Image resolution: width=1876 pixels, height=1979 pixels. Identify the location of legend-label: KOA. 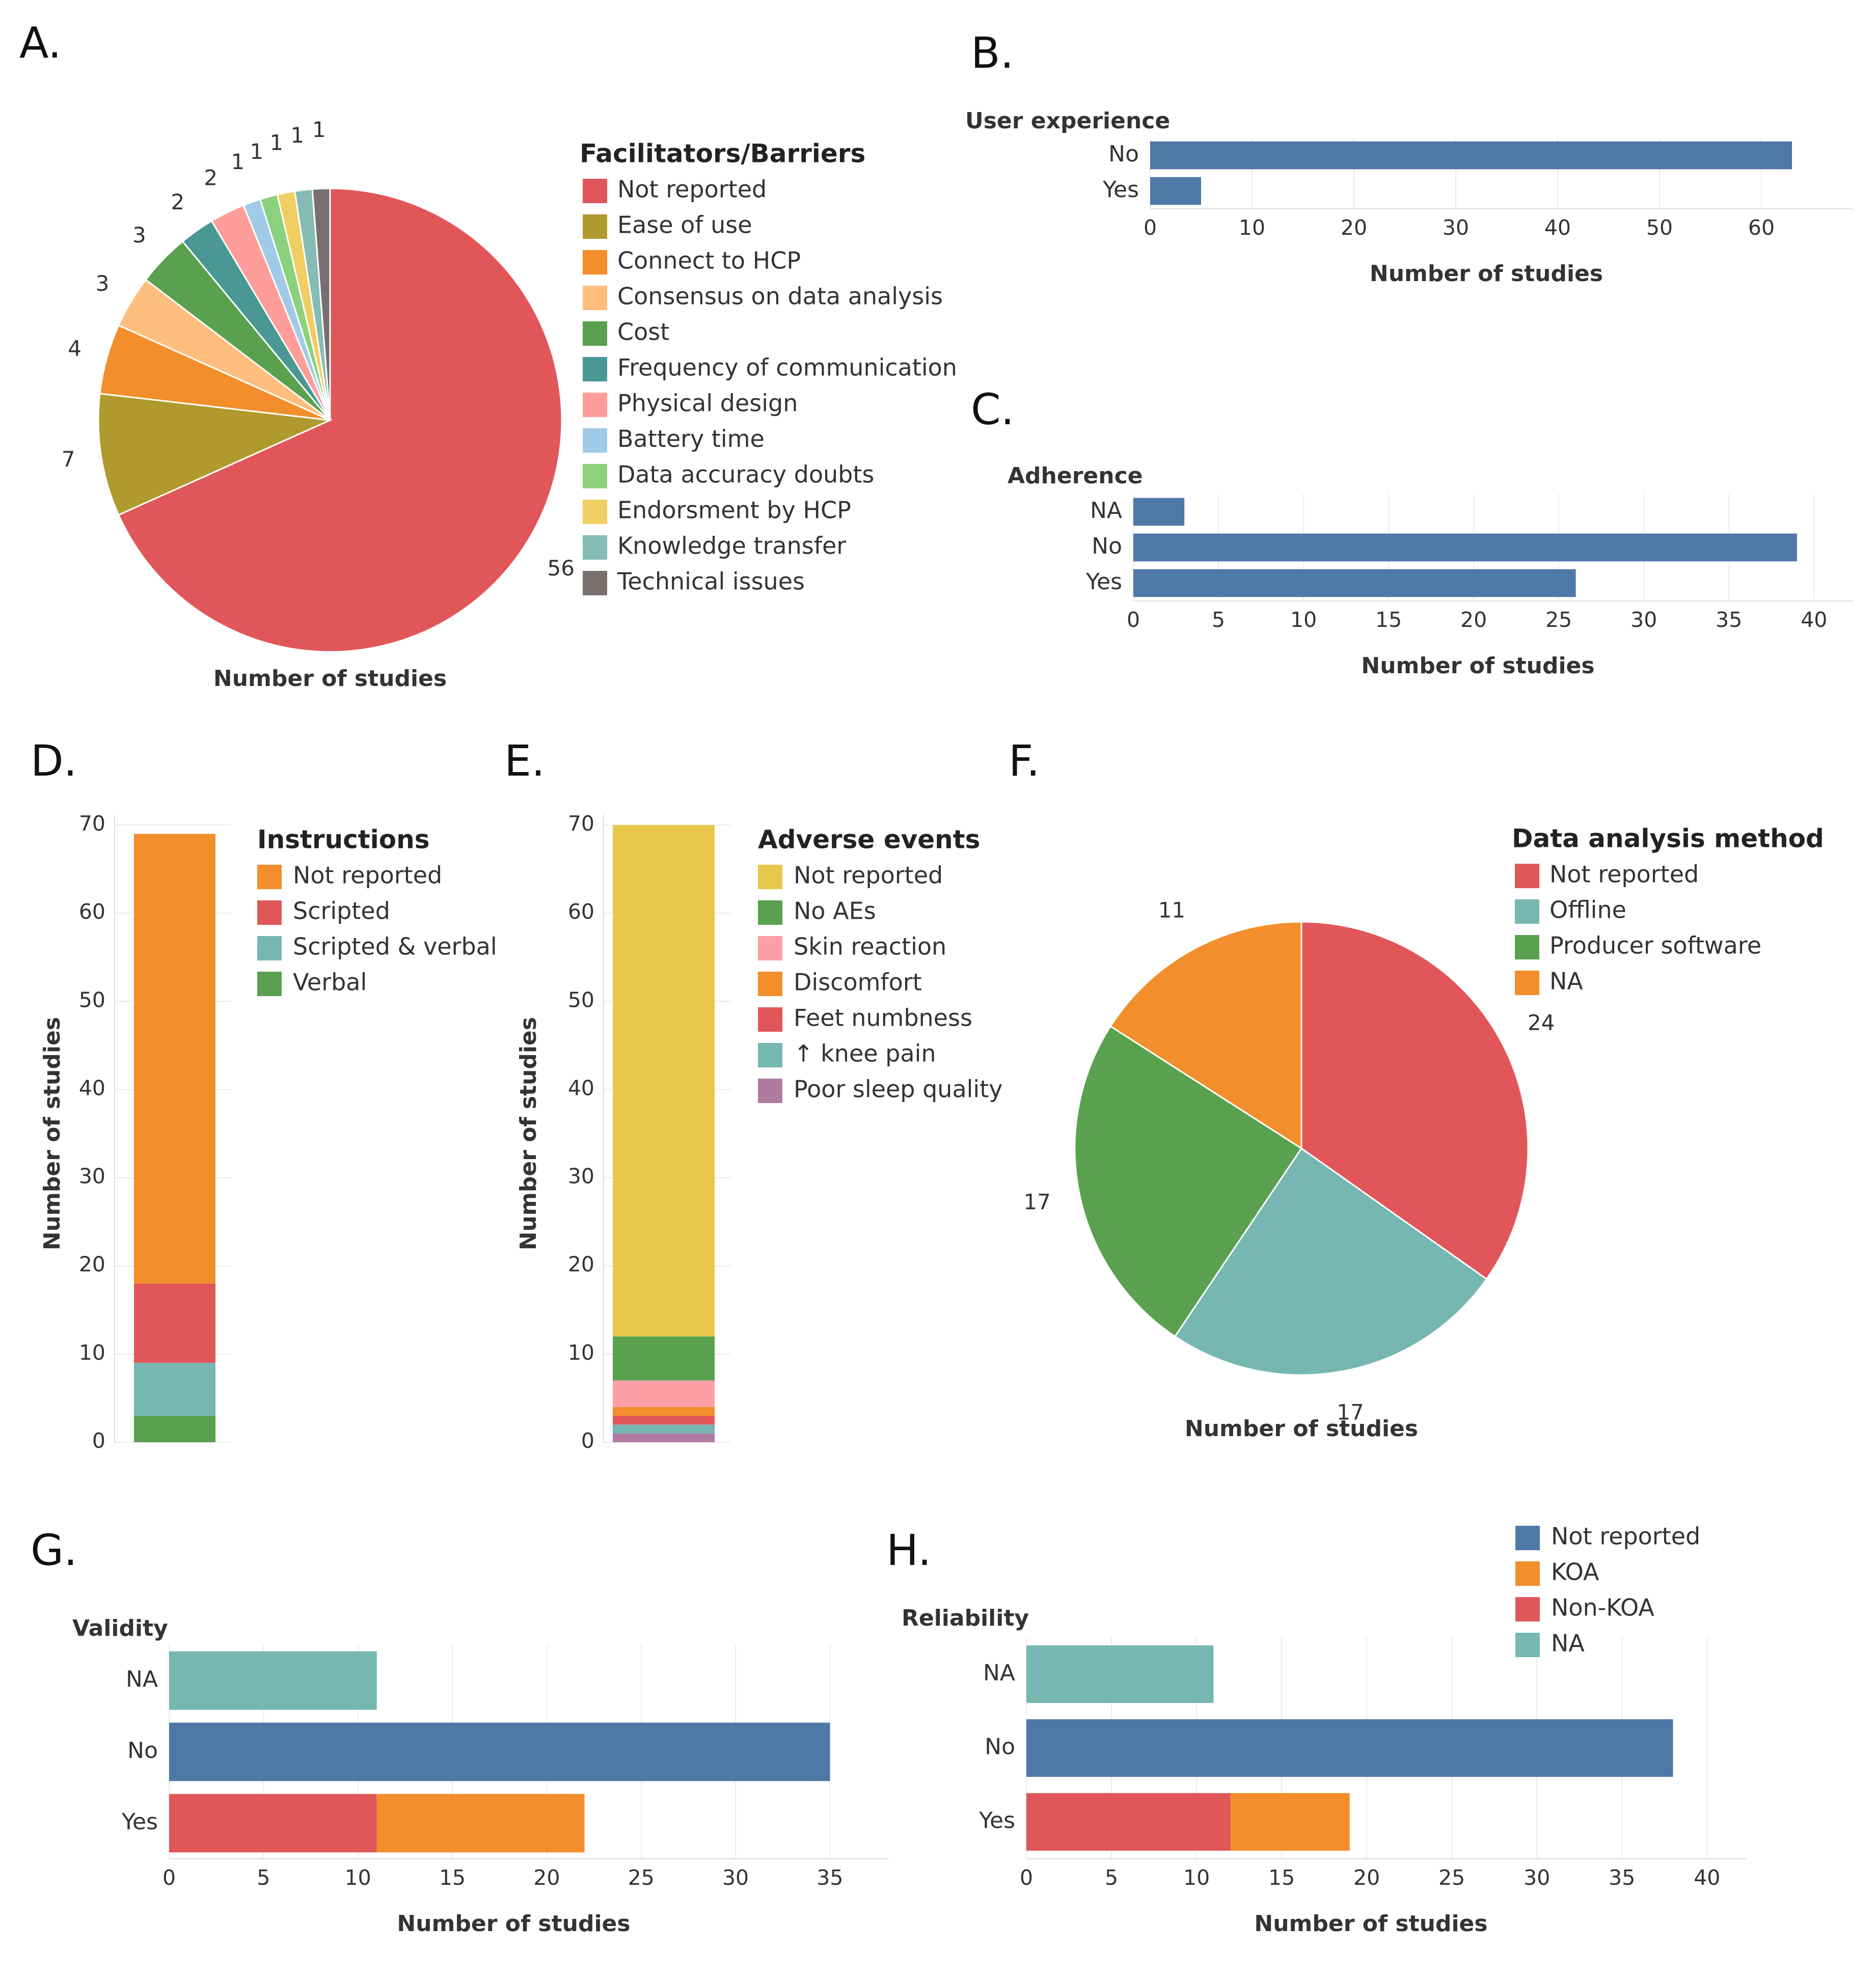
(1575, 1572).